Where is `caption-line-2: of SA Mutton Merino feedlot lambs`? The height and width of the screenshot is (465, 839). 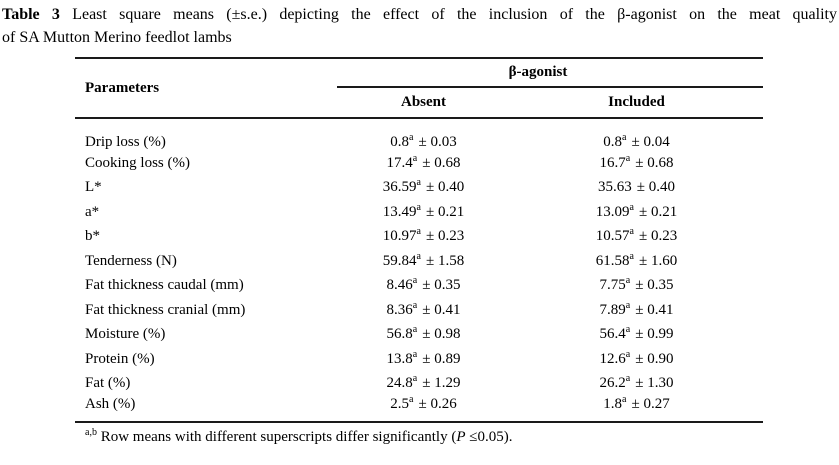
caption-line-2: of SA Mutton Merino feedlot lambs is located at coordinates (117, 37).